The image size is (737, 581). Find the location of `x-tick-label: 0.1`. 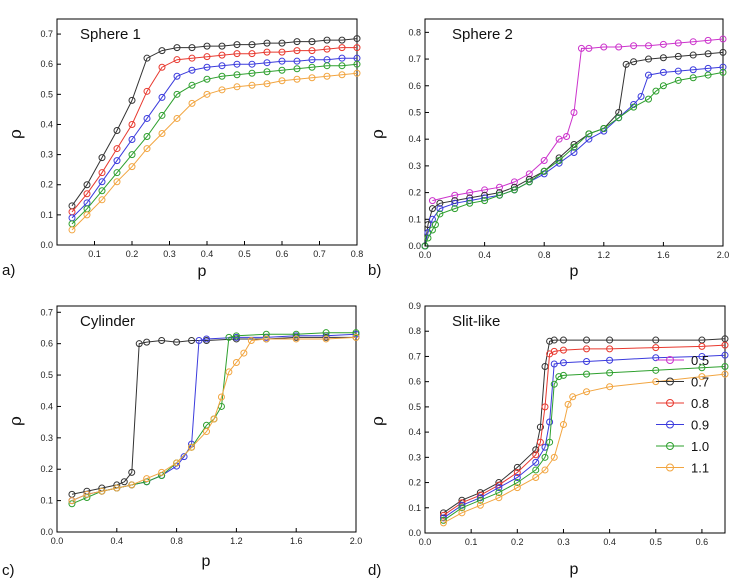

x-tick-label: 0.1 is located at coordinates (94, 254).